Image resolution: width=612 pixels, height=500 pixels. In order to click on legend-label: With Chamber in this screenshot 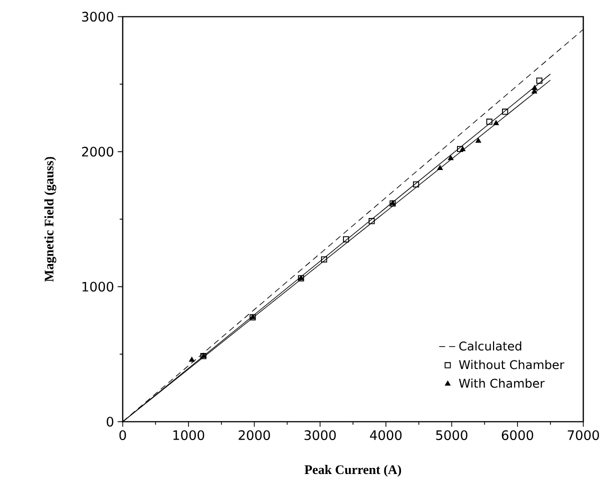, I will do `click(502, 383)`.